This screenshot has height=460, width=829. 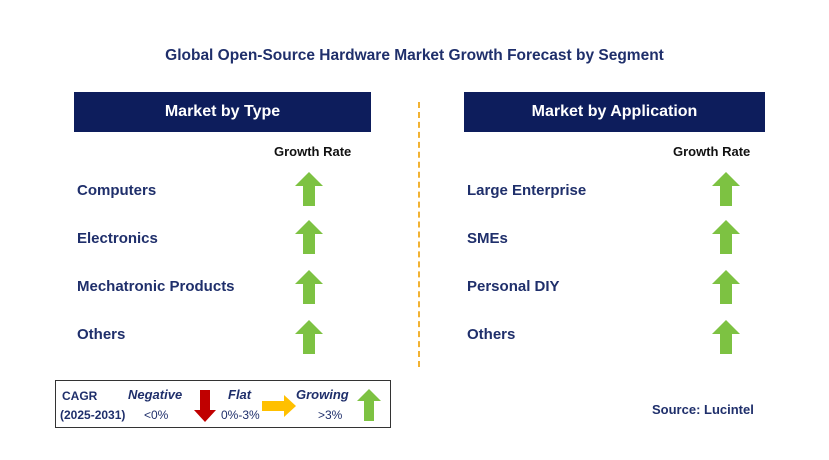 What do you see at coordinates (80, 396) in the screenshot?
I see `legend-cagr-label: CAGR` at bounding box center [80, 396].